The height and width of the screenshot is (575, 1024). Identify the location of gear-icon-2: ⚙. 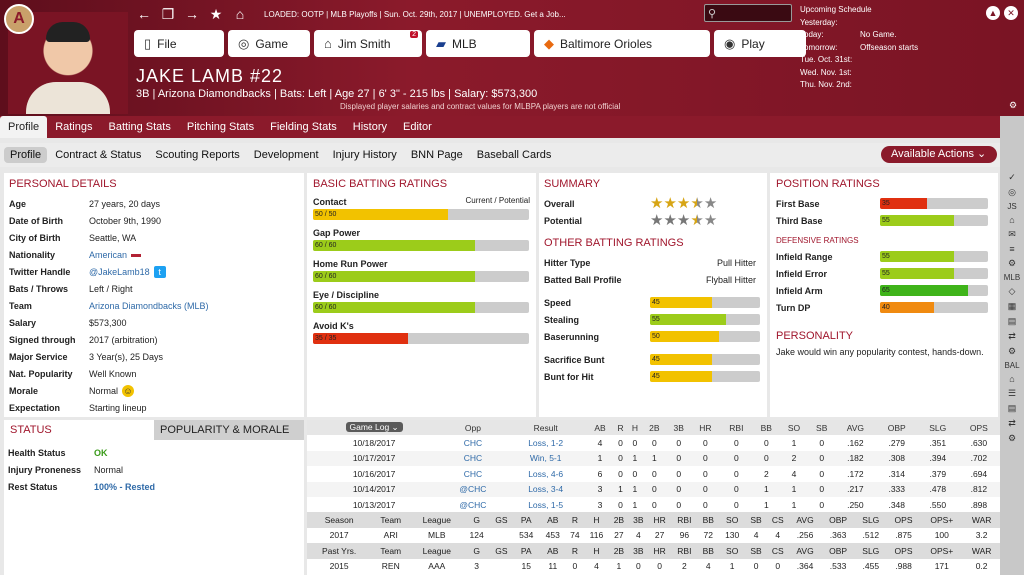
(1012, 351).